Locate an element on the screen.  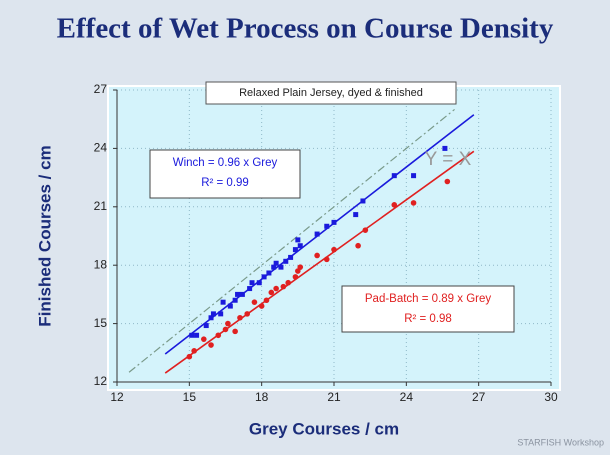
y-tick-label: 21 is located at coordinates (101, 206).